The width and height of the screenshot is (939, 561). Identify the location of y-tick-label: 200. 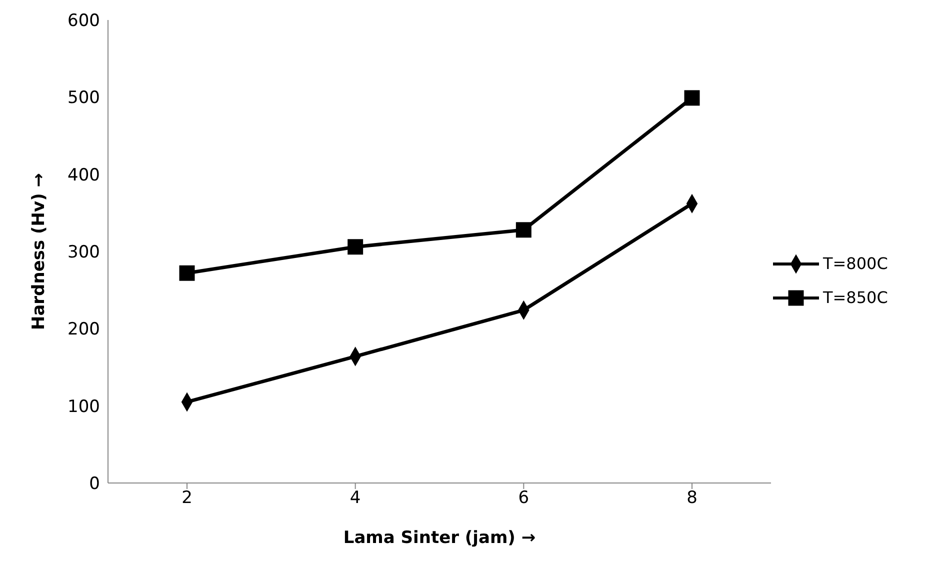
(84, 330).